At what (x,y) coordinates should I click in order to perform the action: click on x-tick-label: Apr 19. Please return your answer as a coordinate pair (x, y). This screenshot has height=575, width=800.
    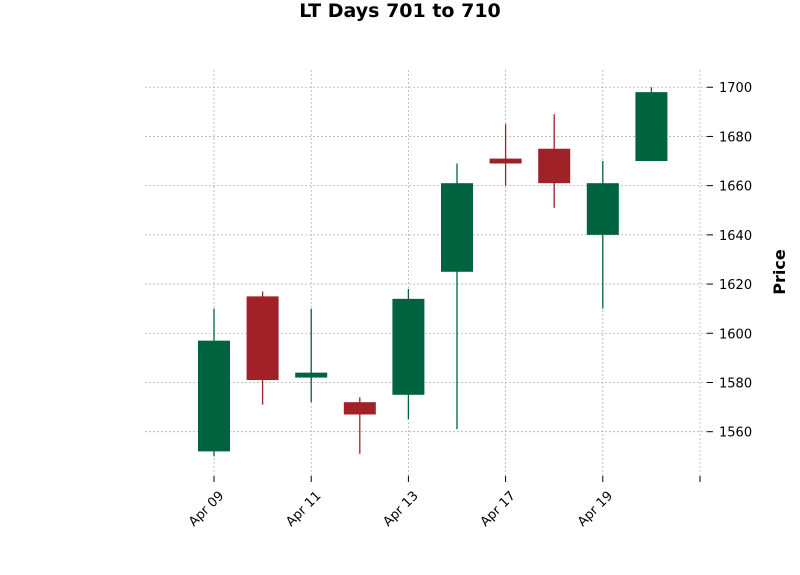
    Looking at the image, I should click on (595, 509).